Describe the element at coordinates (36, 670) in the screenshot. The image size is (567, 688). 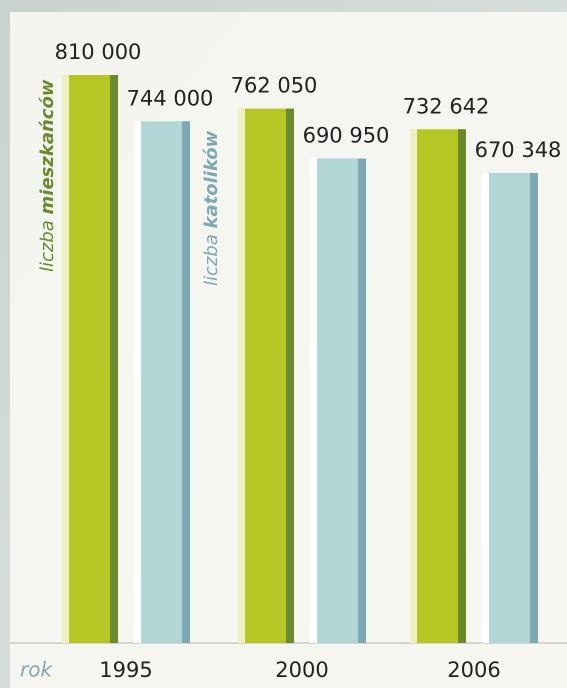
I see `x-axis-label: rok` at that location.